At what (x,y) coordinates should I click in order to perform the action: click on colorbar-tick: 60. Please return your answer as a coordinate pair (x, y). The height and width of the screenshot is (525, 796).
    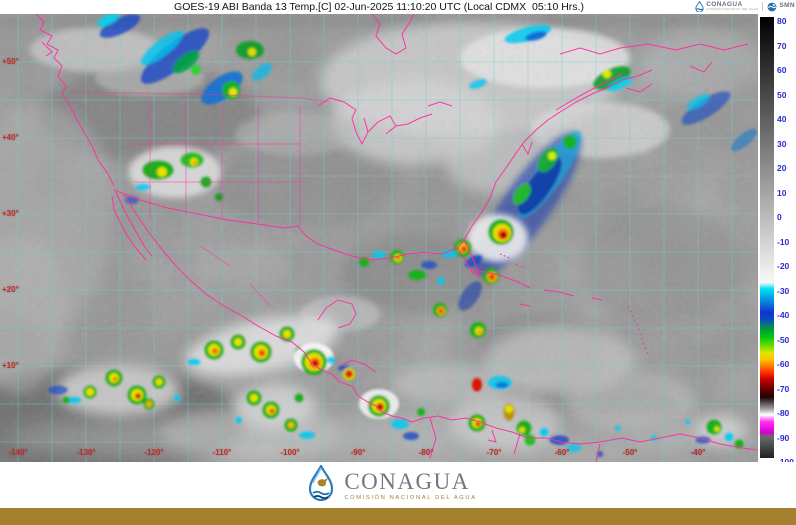
    Looking at the image, I should click on (782, 70).